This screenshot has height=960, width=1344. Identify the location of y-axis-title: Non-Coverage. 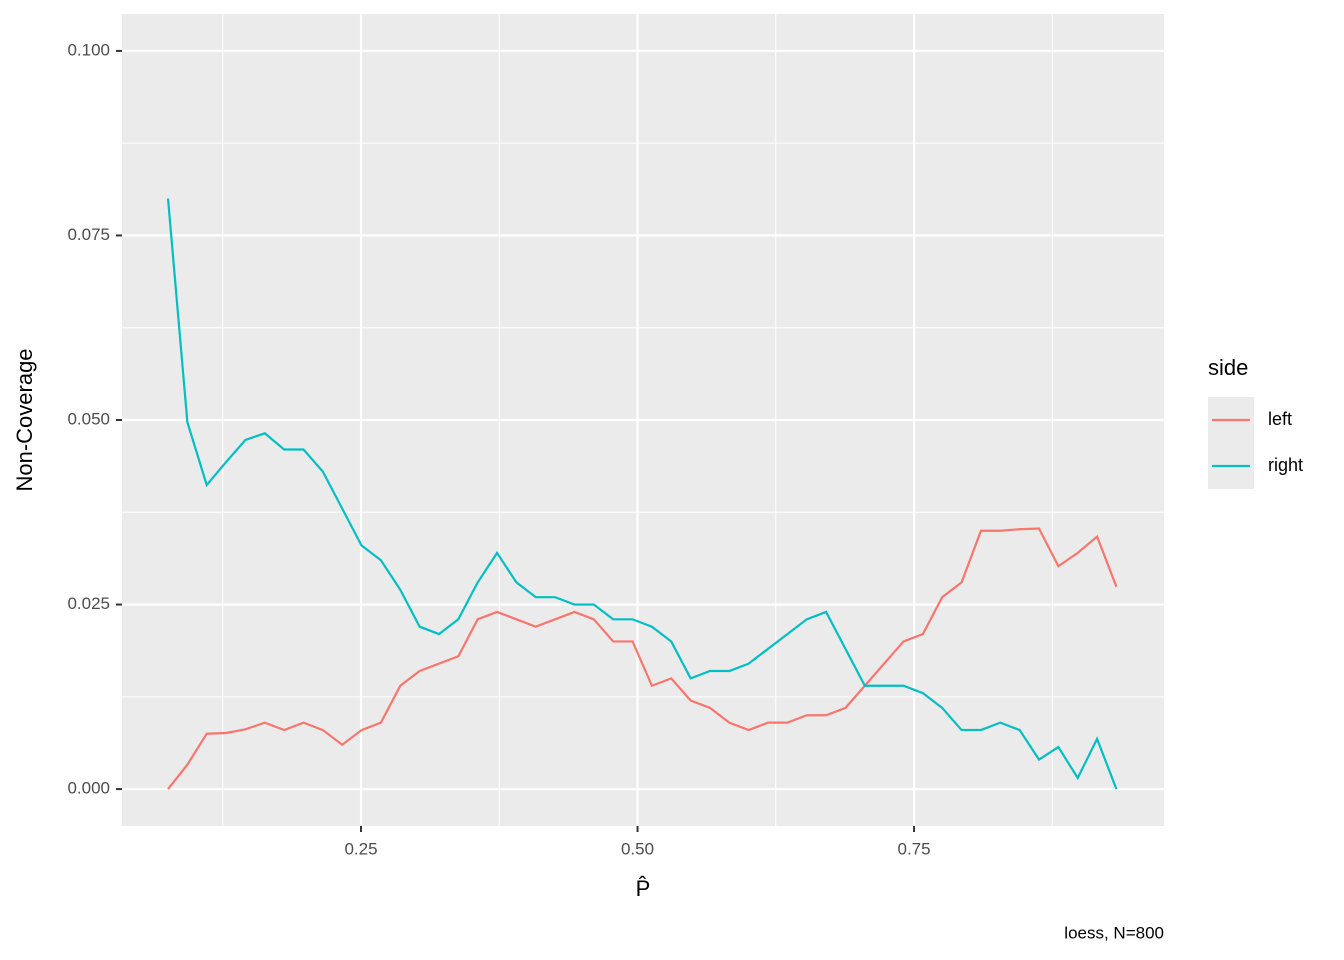
(24, 419).